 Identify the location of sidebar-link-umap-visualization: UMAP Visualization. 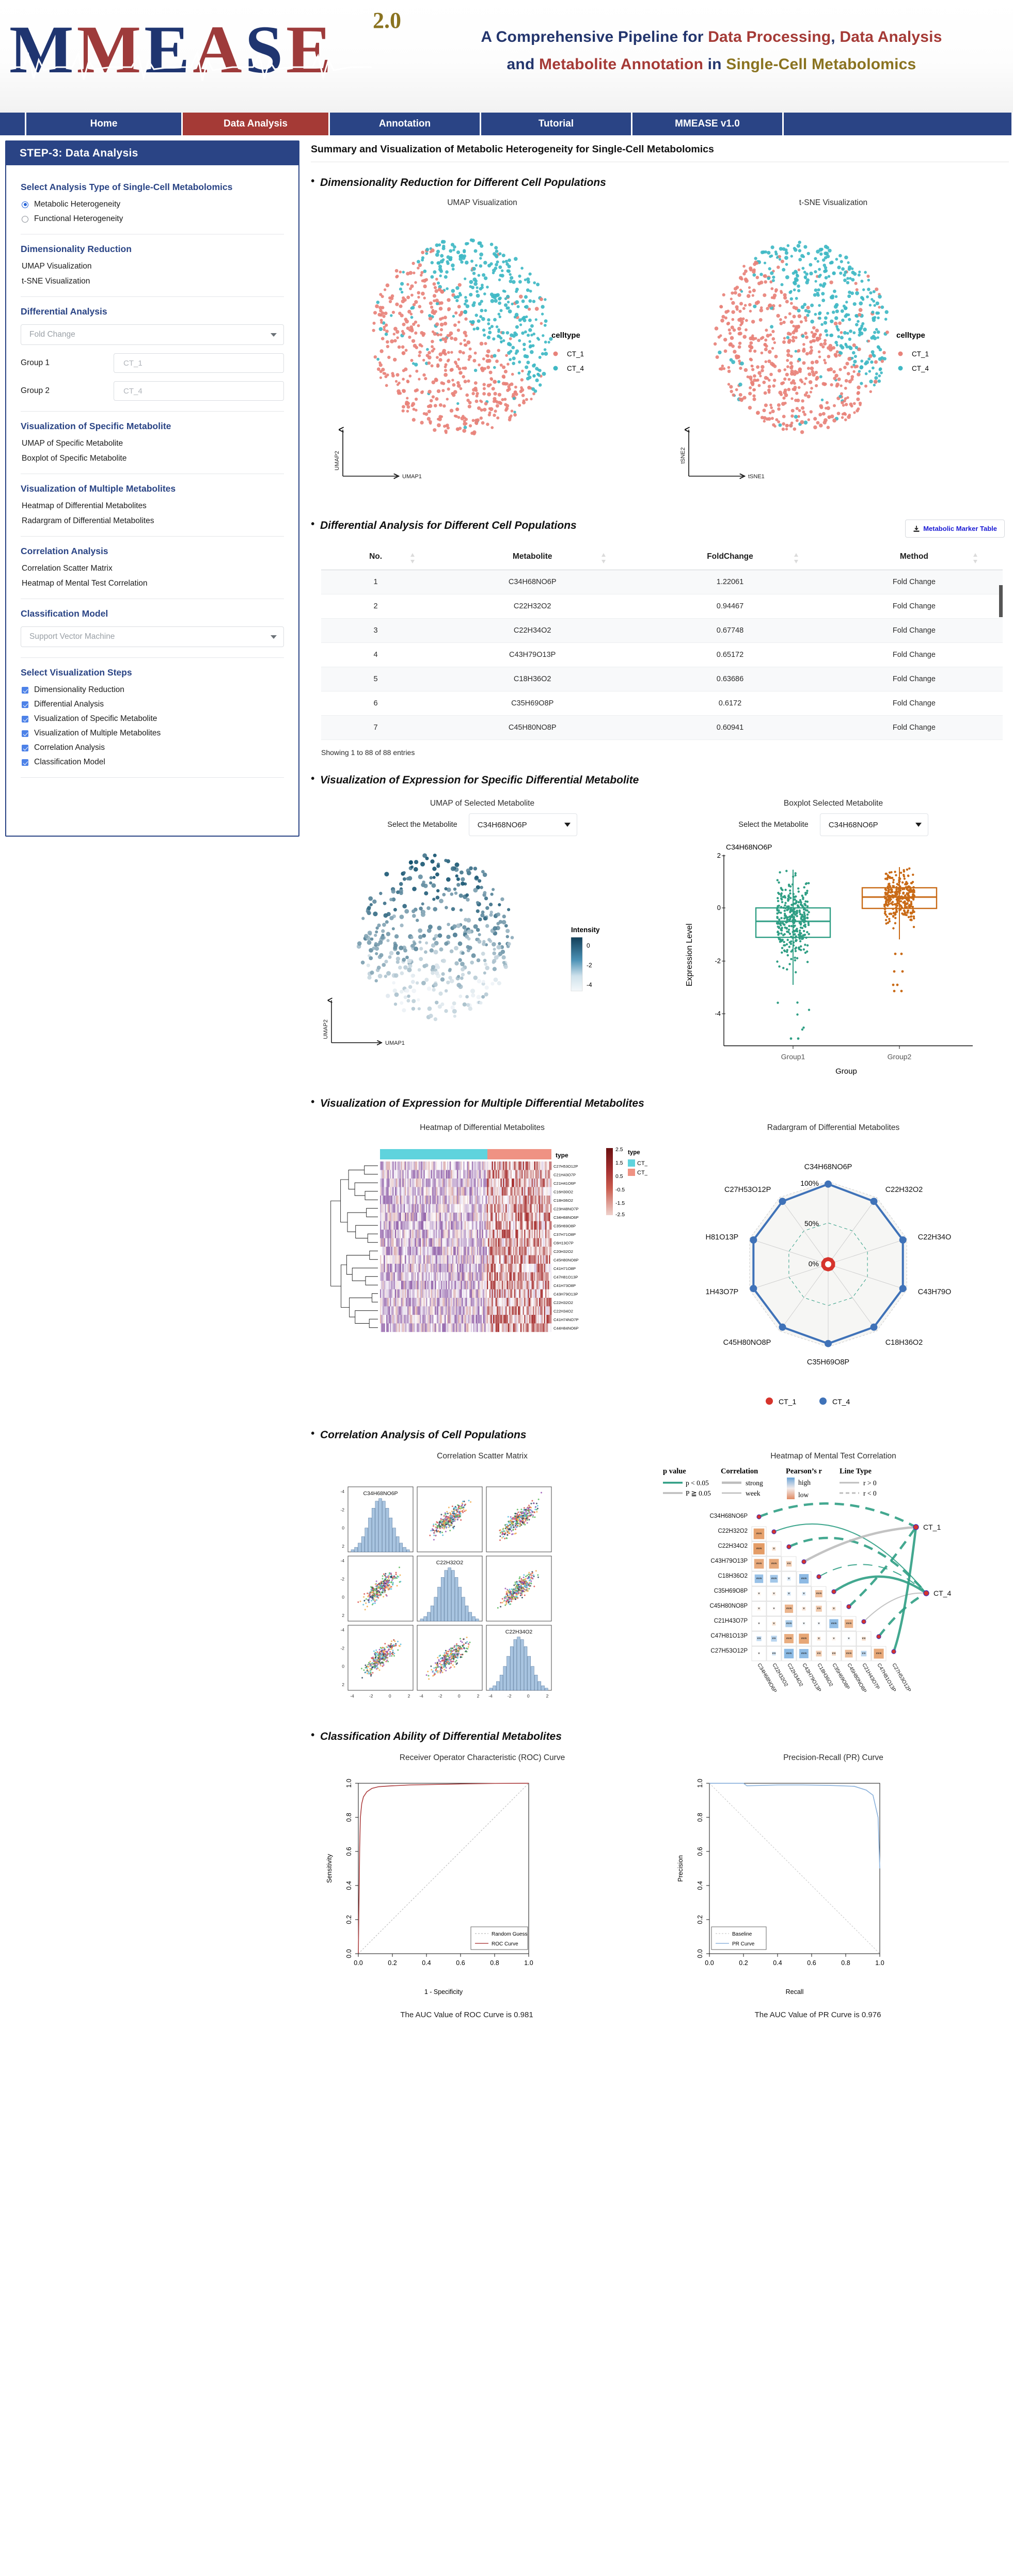
(57, 266).